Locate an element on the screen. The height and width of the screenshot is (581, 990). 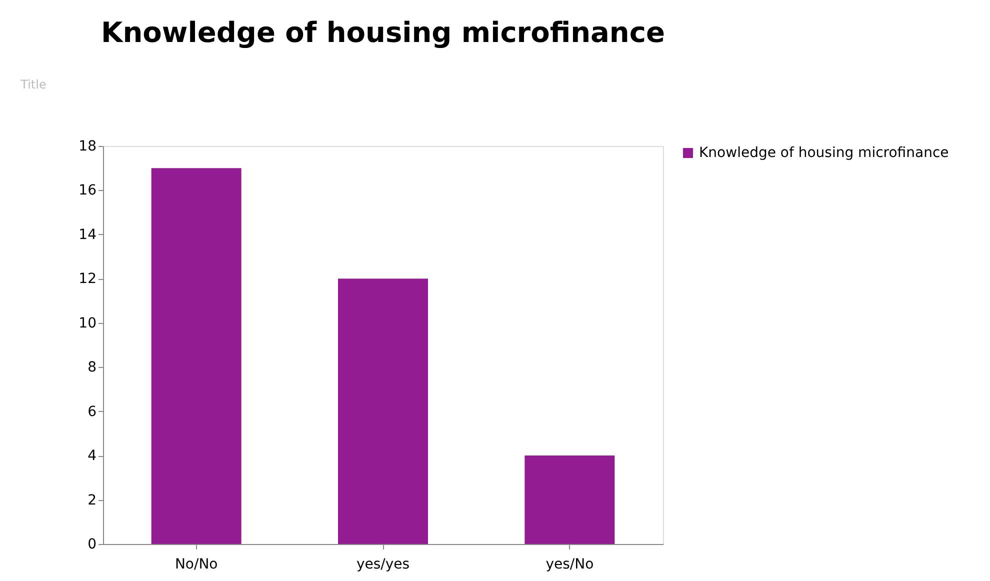
y-tick-label: 10 is located at coordinates (87, 323).